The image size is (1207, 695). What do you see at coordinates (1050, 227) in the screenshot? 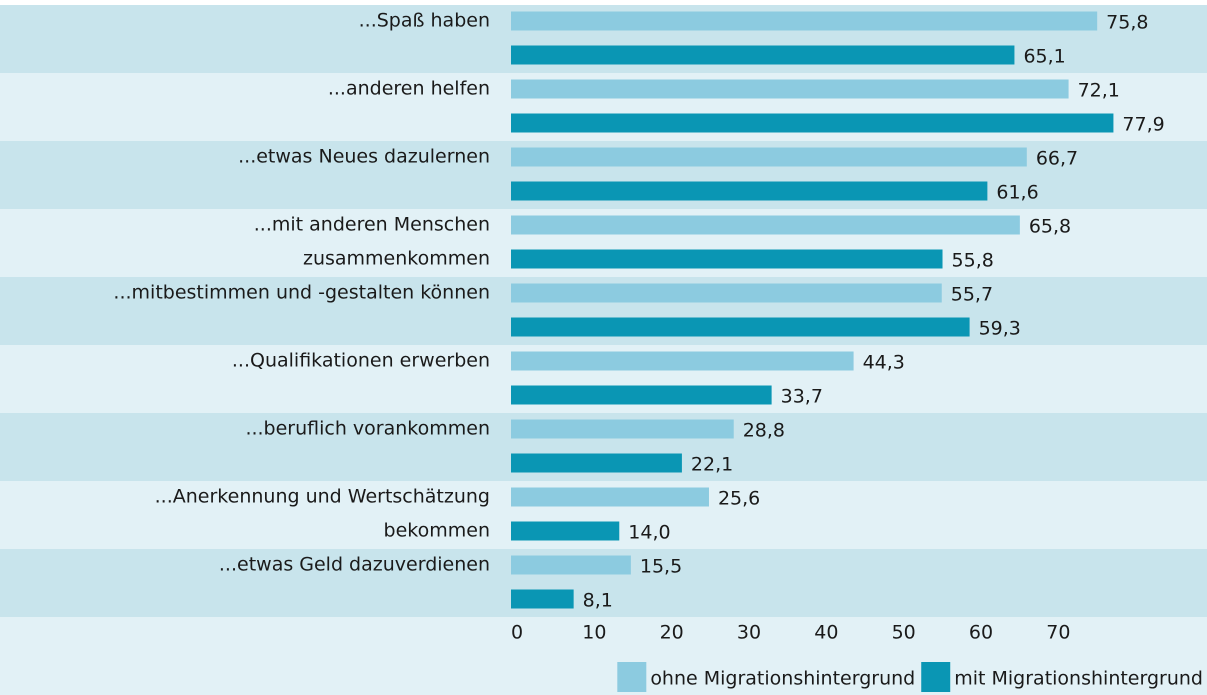
I see `value-label: 65,8` at bounding box center [1050, 227].